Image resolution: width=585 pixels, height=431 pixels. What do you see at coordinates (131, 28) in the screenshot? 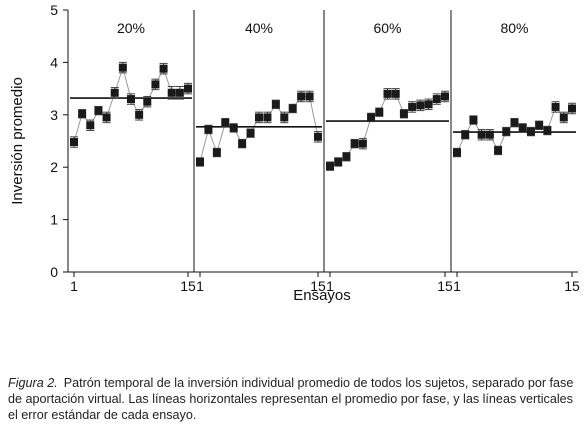
I see `panel-label: 20%` at bounding box center [131, 28].